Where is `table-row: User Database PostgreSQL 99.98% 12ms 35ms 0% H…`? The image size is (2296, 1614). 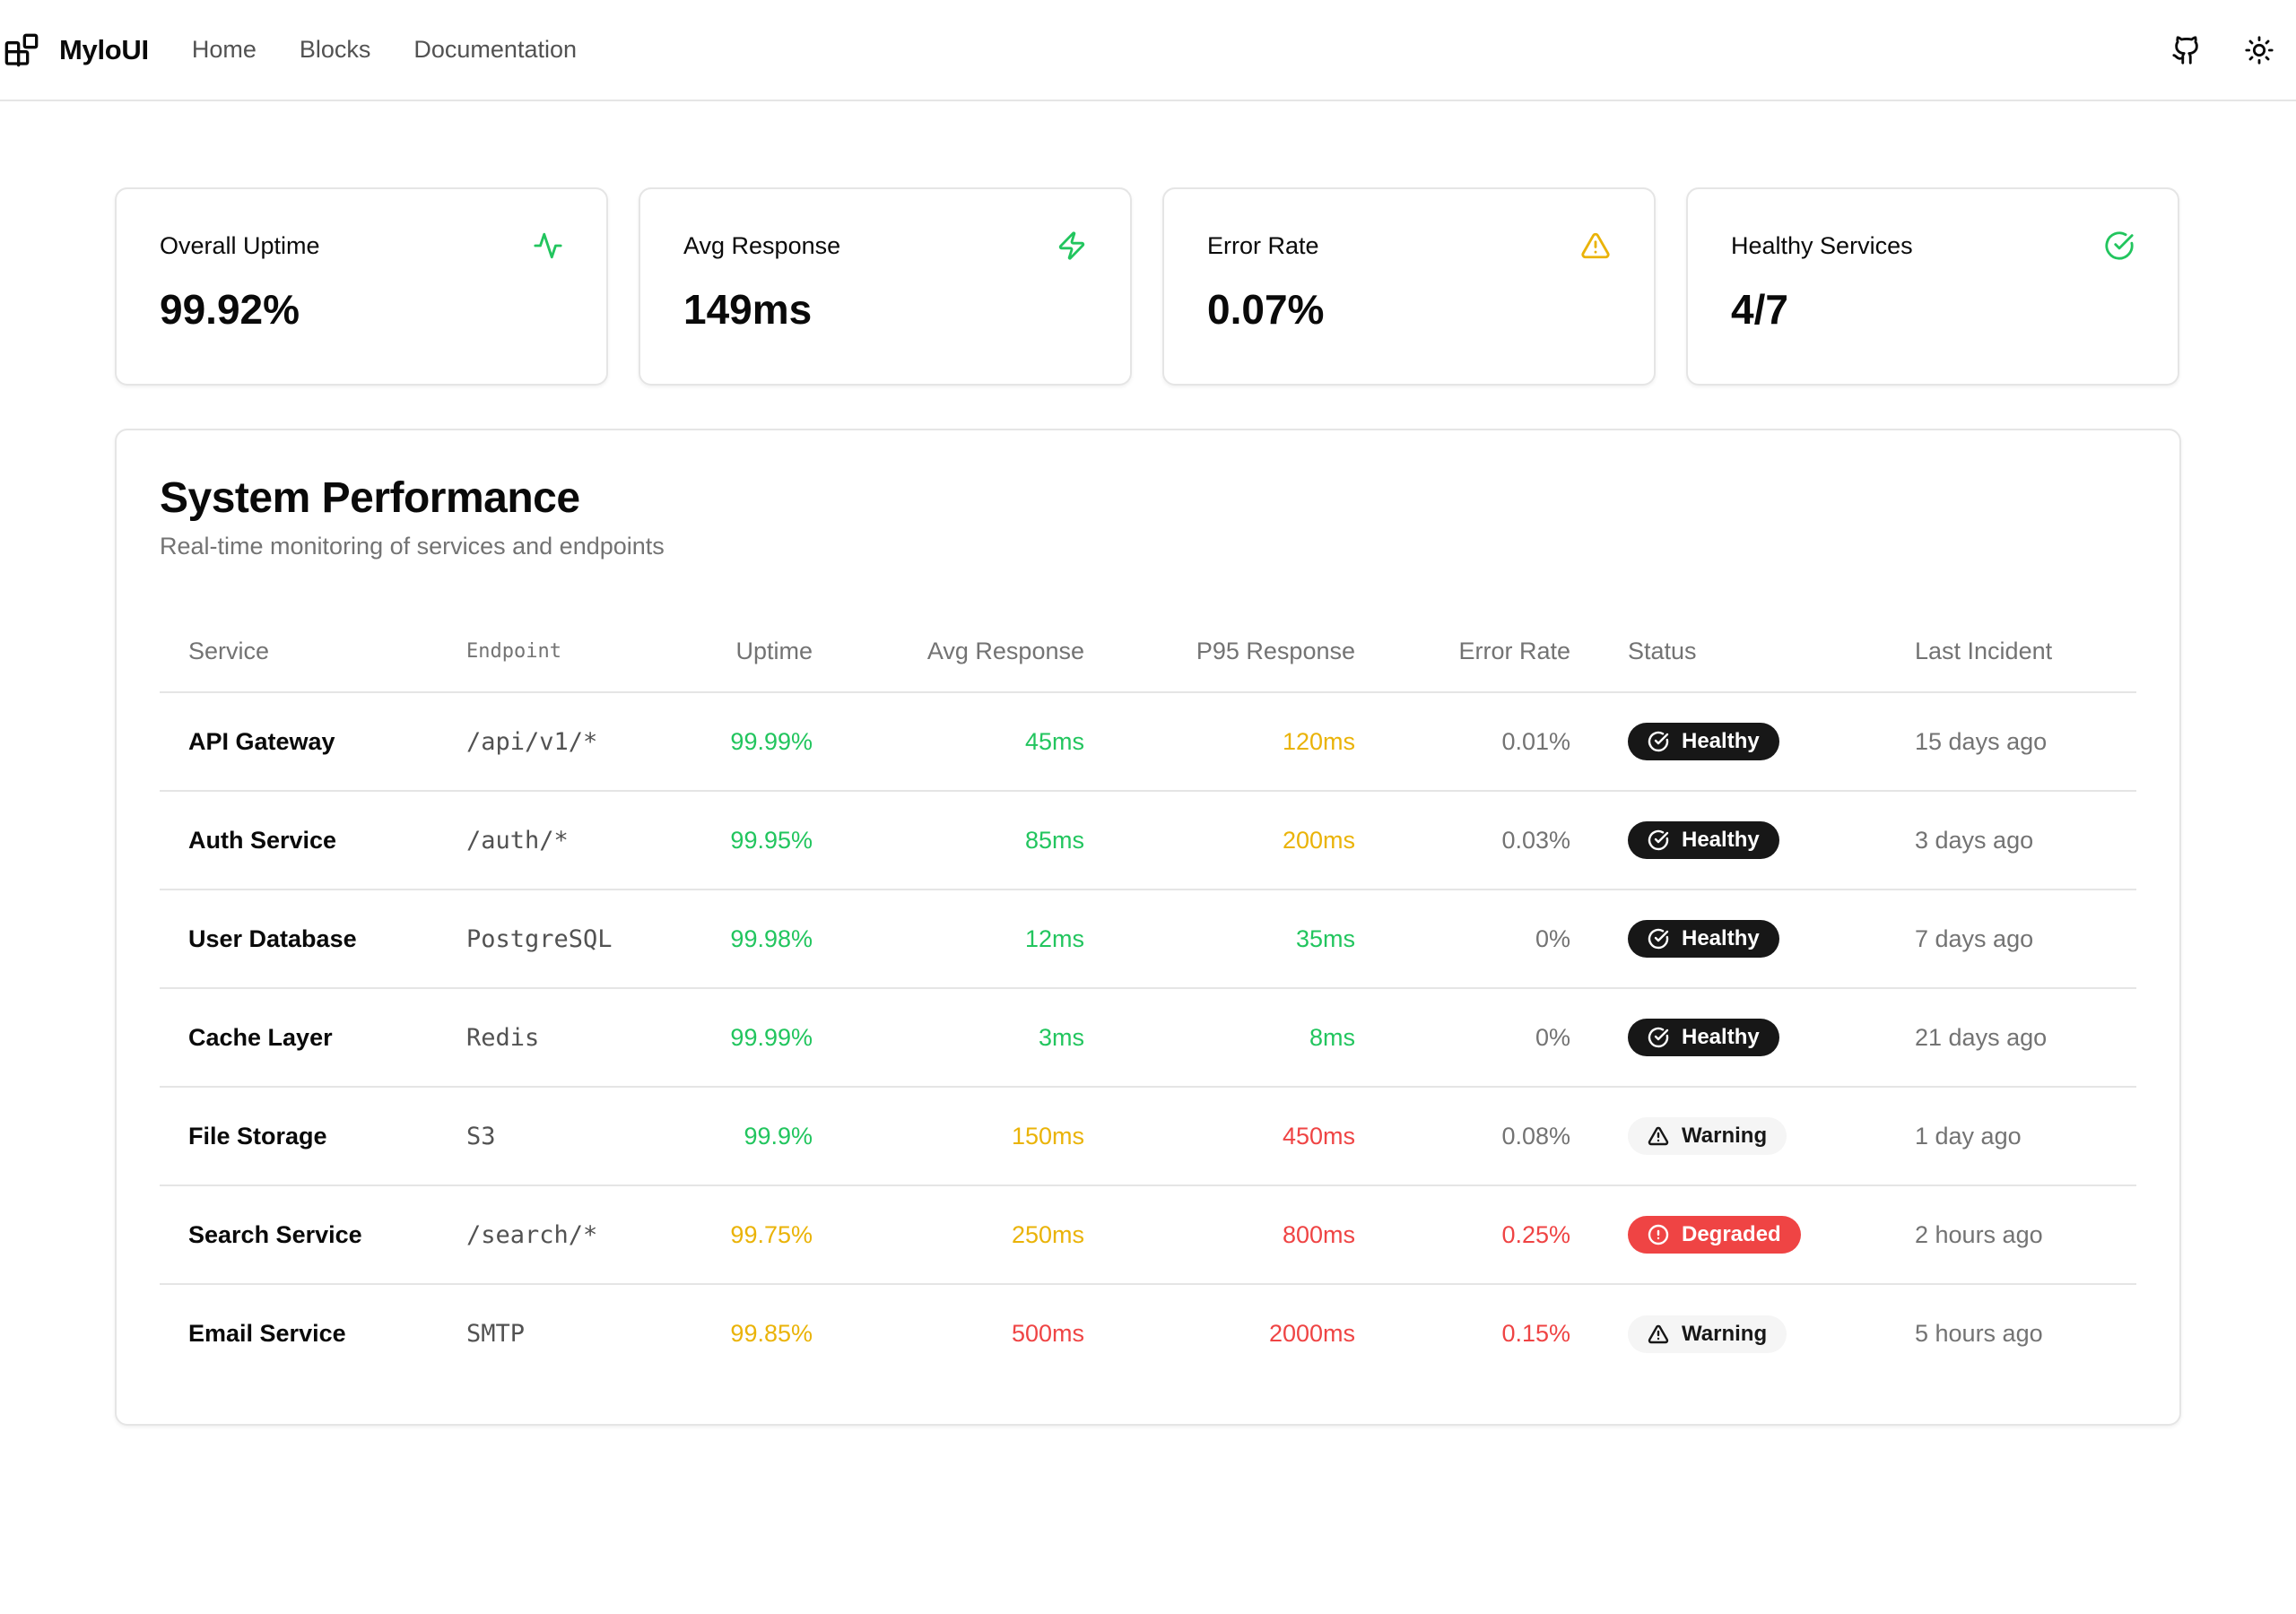 table-row: User Database PostgreSQL 99.98% 12ms 35ms 0% H… is located at coordinates (1148, 939).